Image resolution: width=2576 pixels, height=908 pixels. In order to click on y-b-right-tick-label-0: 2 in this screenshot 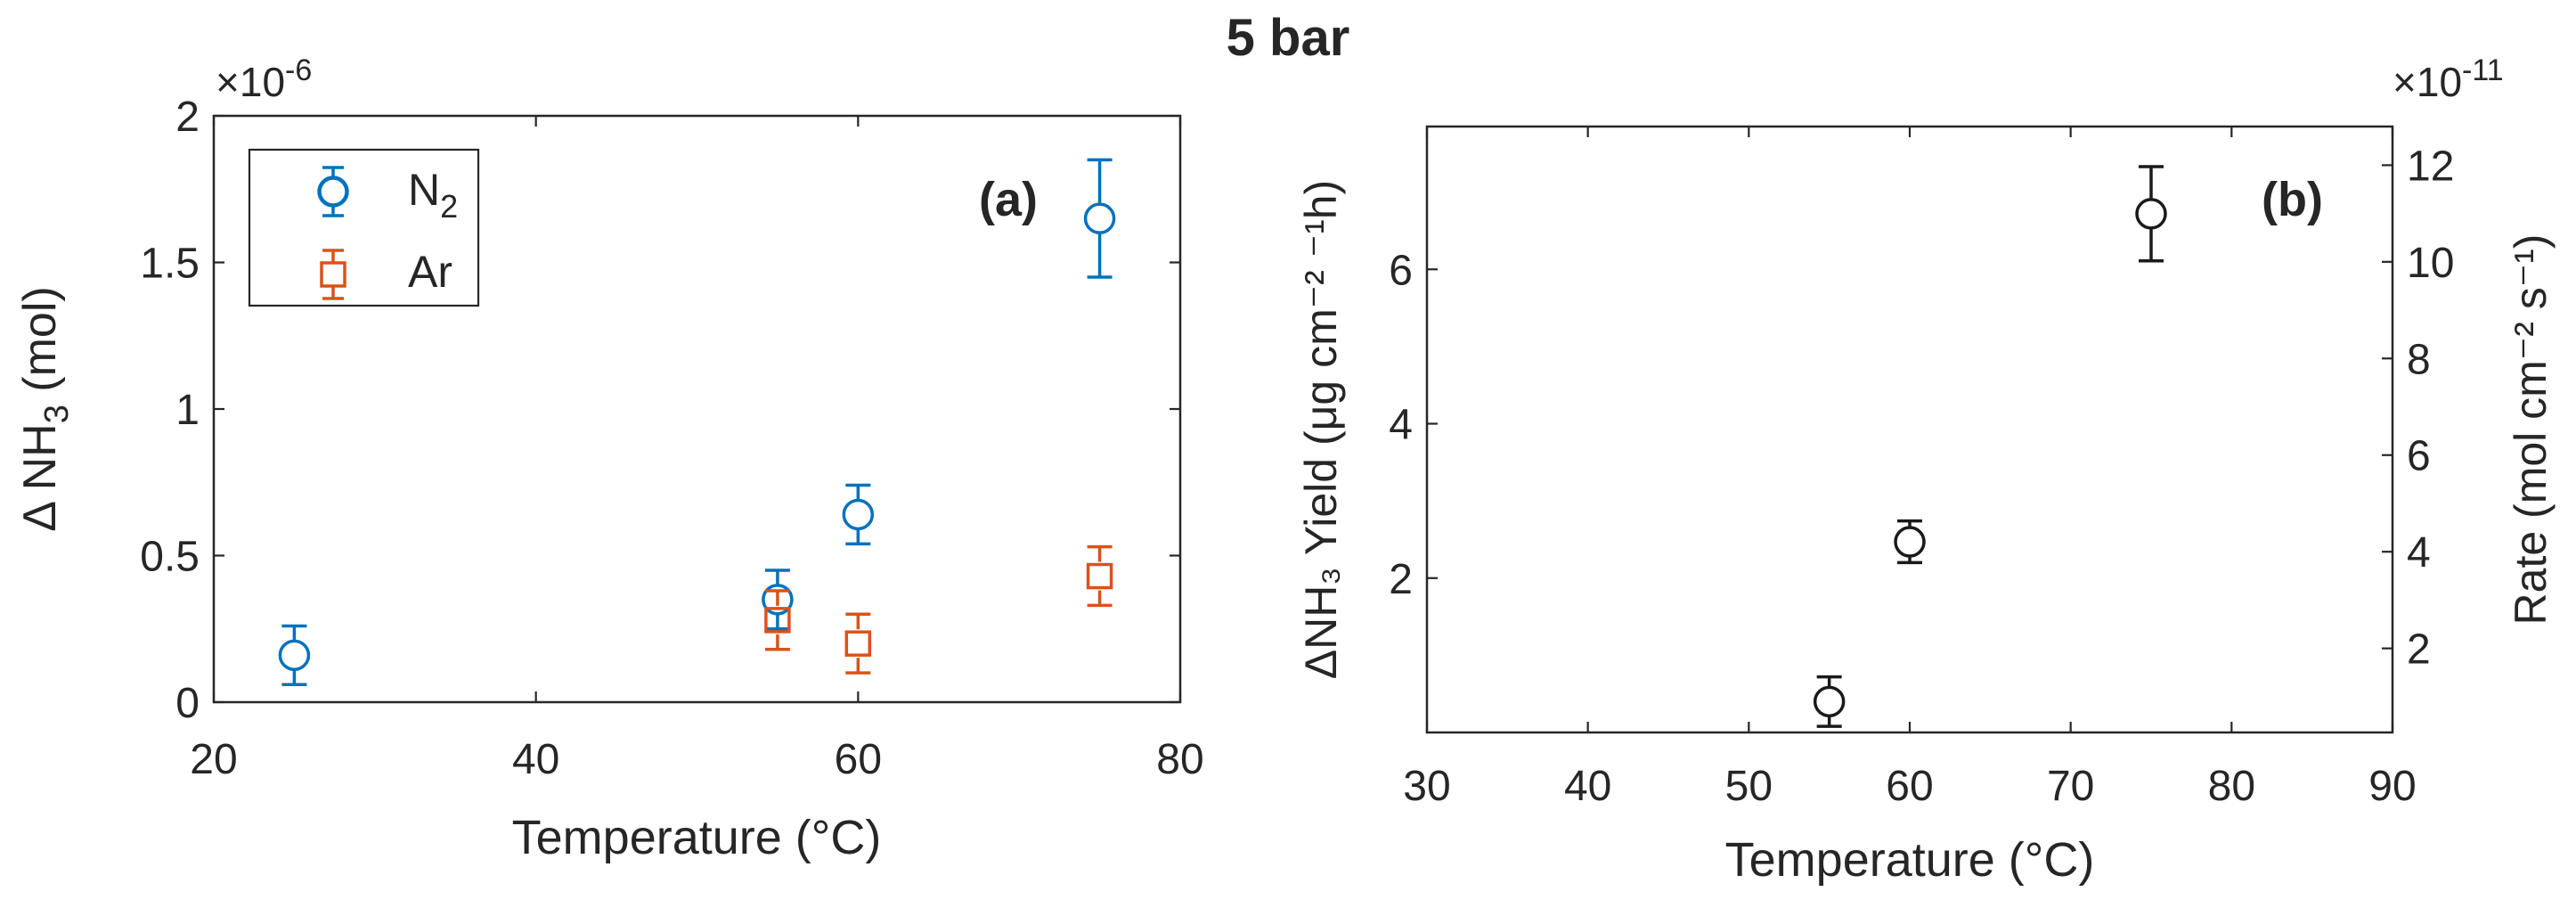, I will do `click(2419, 650)`.